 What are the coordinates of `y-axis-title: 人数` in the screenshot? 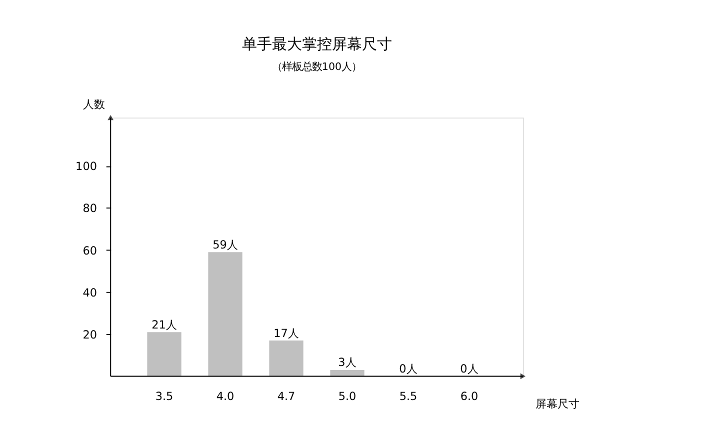 It's located at (94, 104).